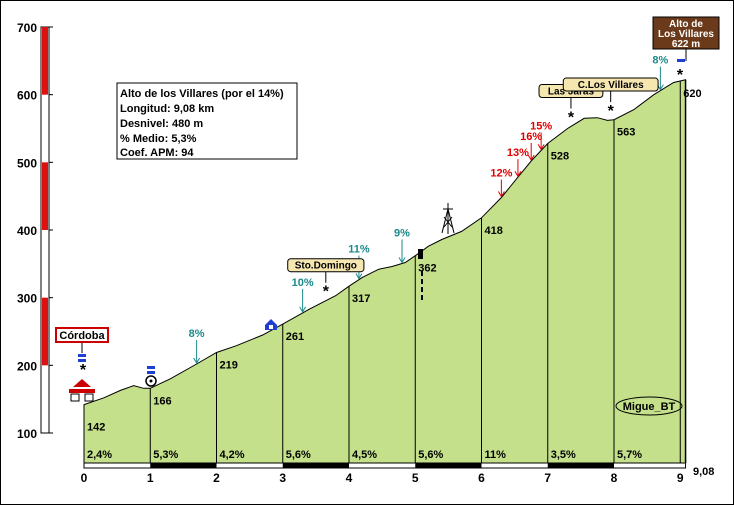 Image resolution: width=734 pixels, height=509 pixels. Describe the element at coordinates (481, 478) in the screenshot. I see `x-tick-label: 6` at that location.